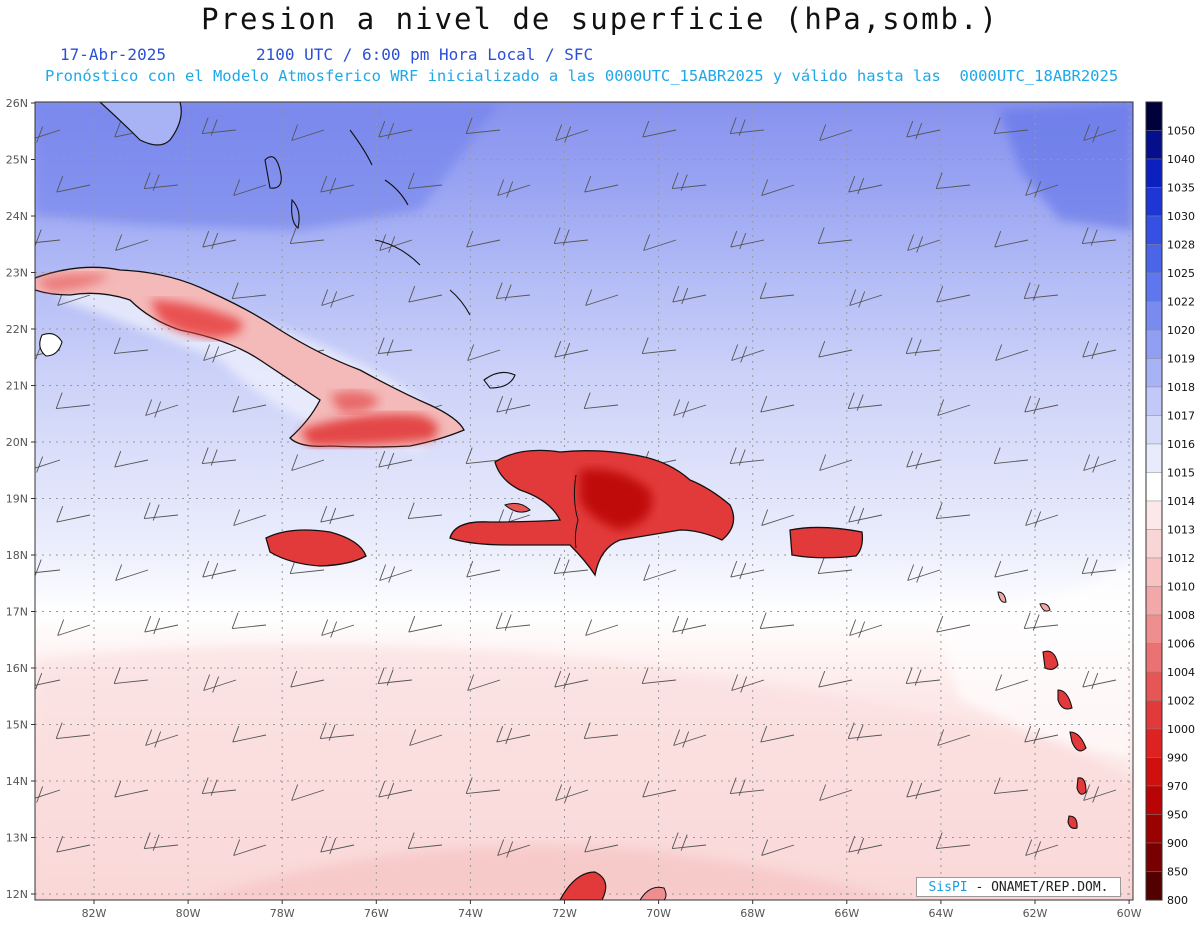 The height and width of the screenshot is (927, 1200). Describe the element at coordinates (1181, 672) in the screenshot. I see `legend-label: 1004` at that location.